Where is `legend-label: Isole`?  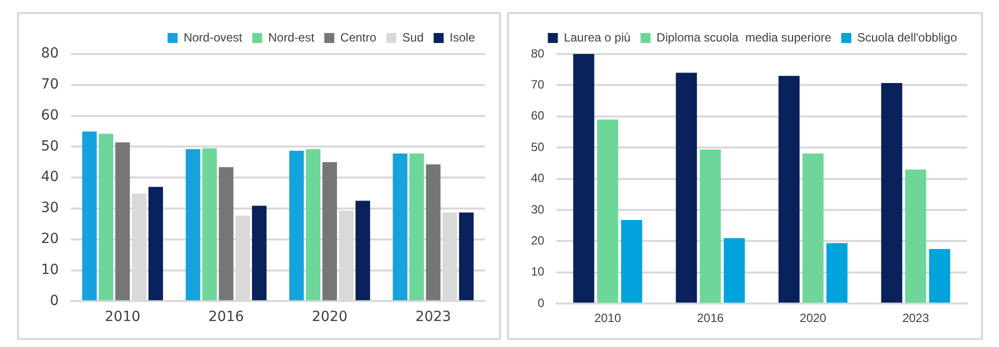 legend-label: Isole is located at coordinates (463, 37).